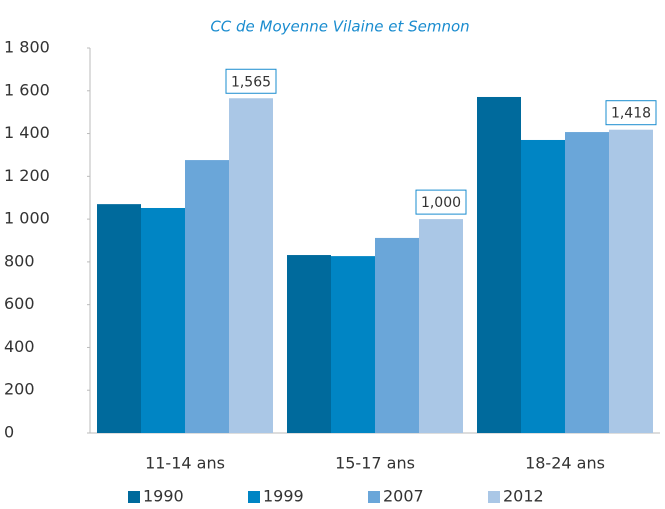 This screenshot has height=509, width=665. I want to click on y-tick-label: 1 400, so click(27, 132).